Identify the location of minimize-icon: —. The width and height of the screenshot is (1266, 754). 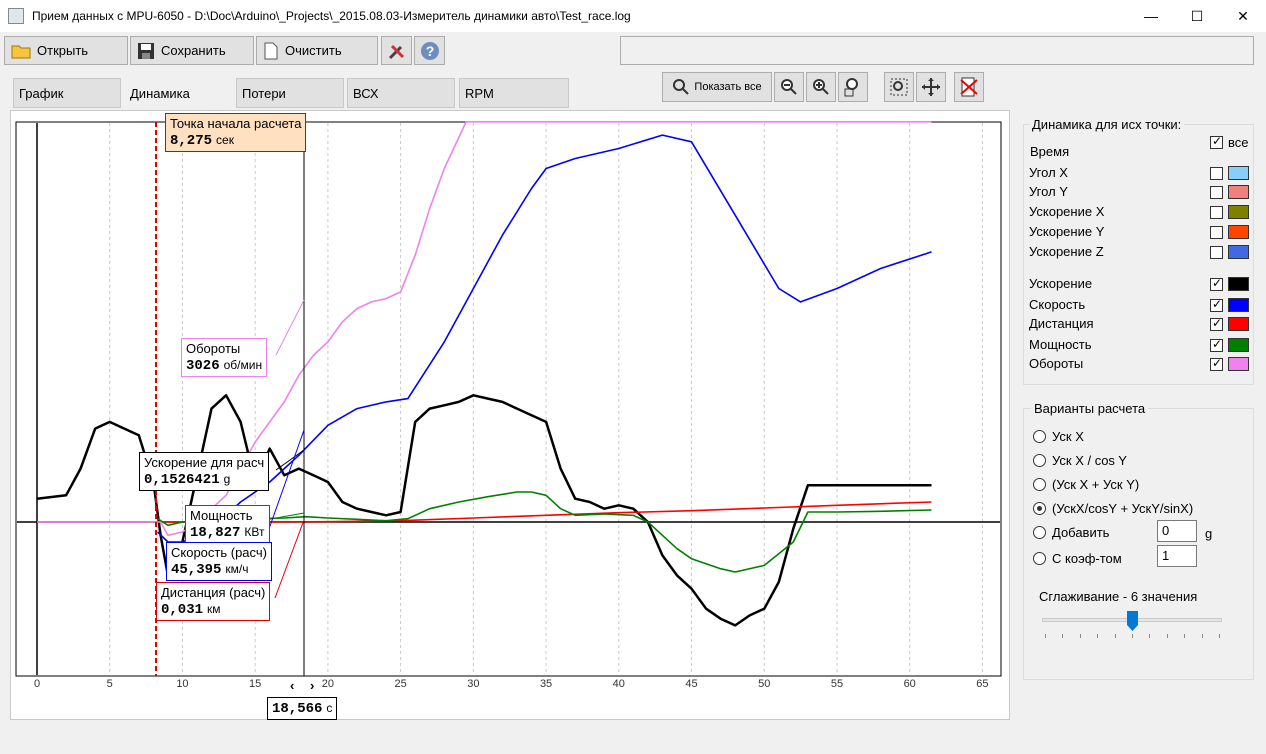
(1151, 16).